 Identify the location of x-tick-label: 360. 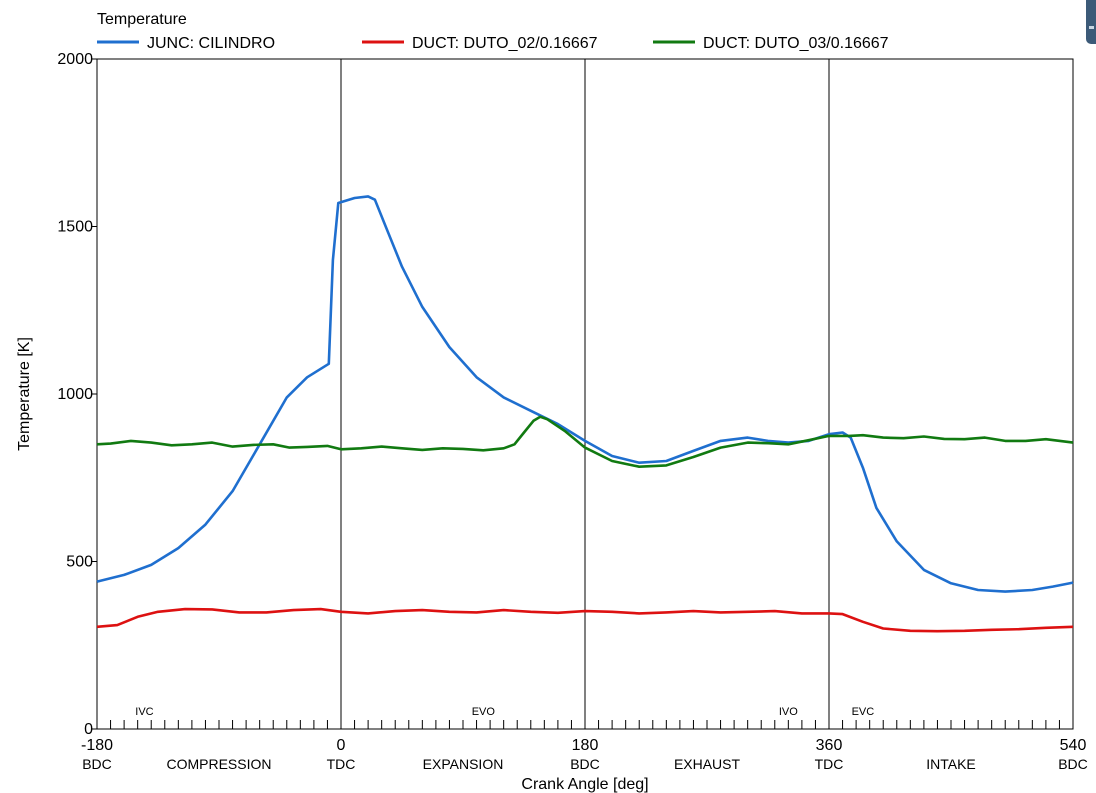
(829, 745).